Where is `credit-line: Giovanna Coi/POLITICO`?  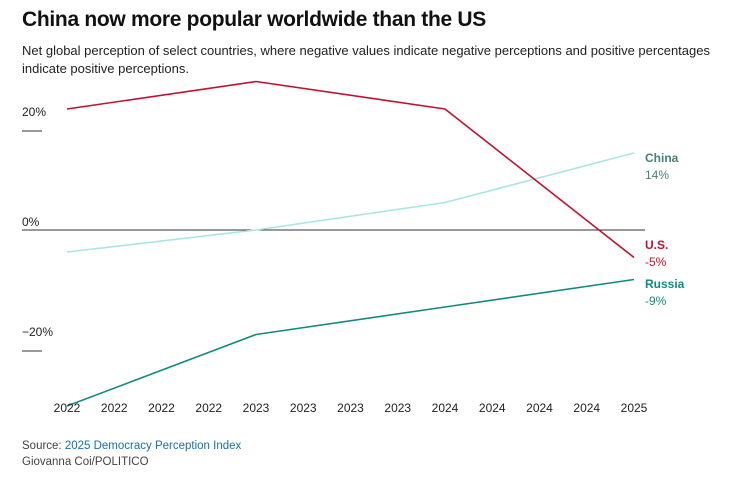 credit-line: Giovanna Coi/POLITICO is located at coordinates (85, 462).